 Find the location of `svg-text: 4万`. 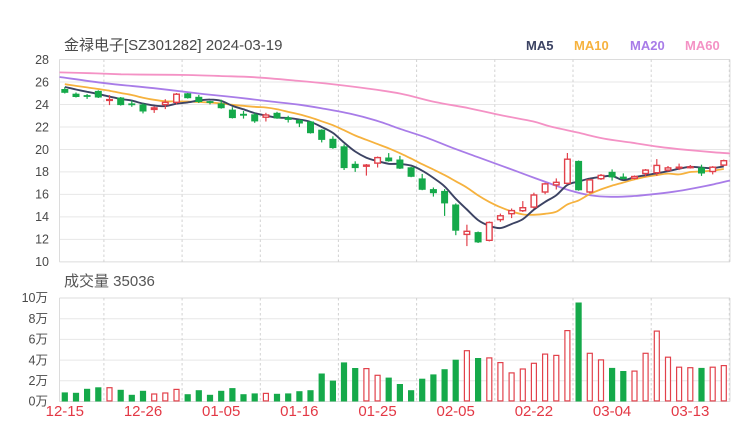

svg-text: 4万 is located at coordinates (38, 360).